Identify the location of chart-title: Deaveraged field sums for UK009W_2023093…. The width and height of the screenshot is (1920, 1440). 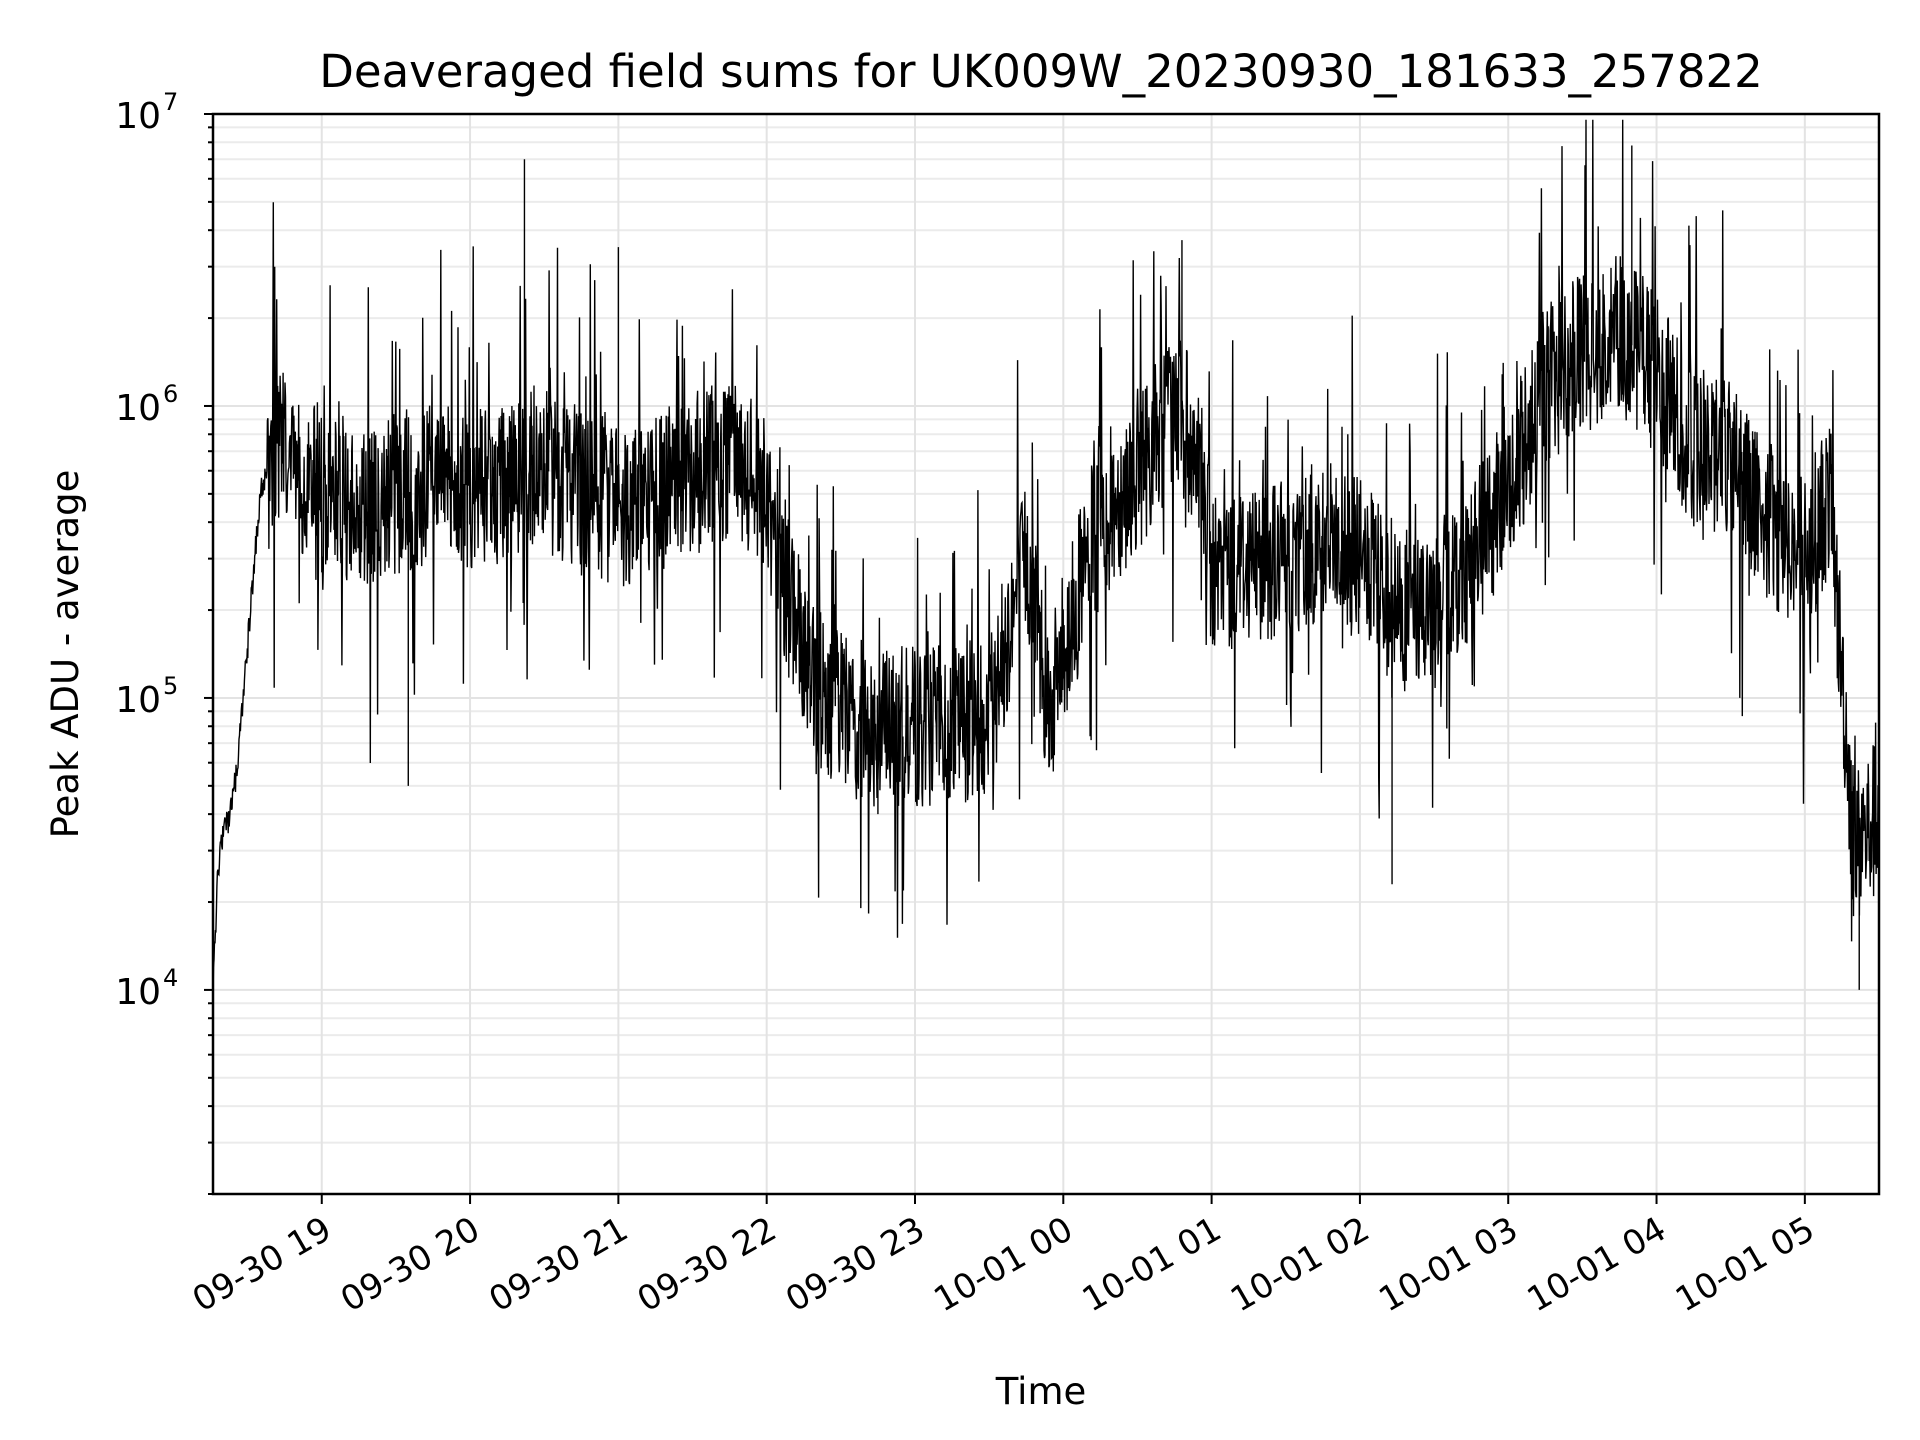
(1041, 71).